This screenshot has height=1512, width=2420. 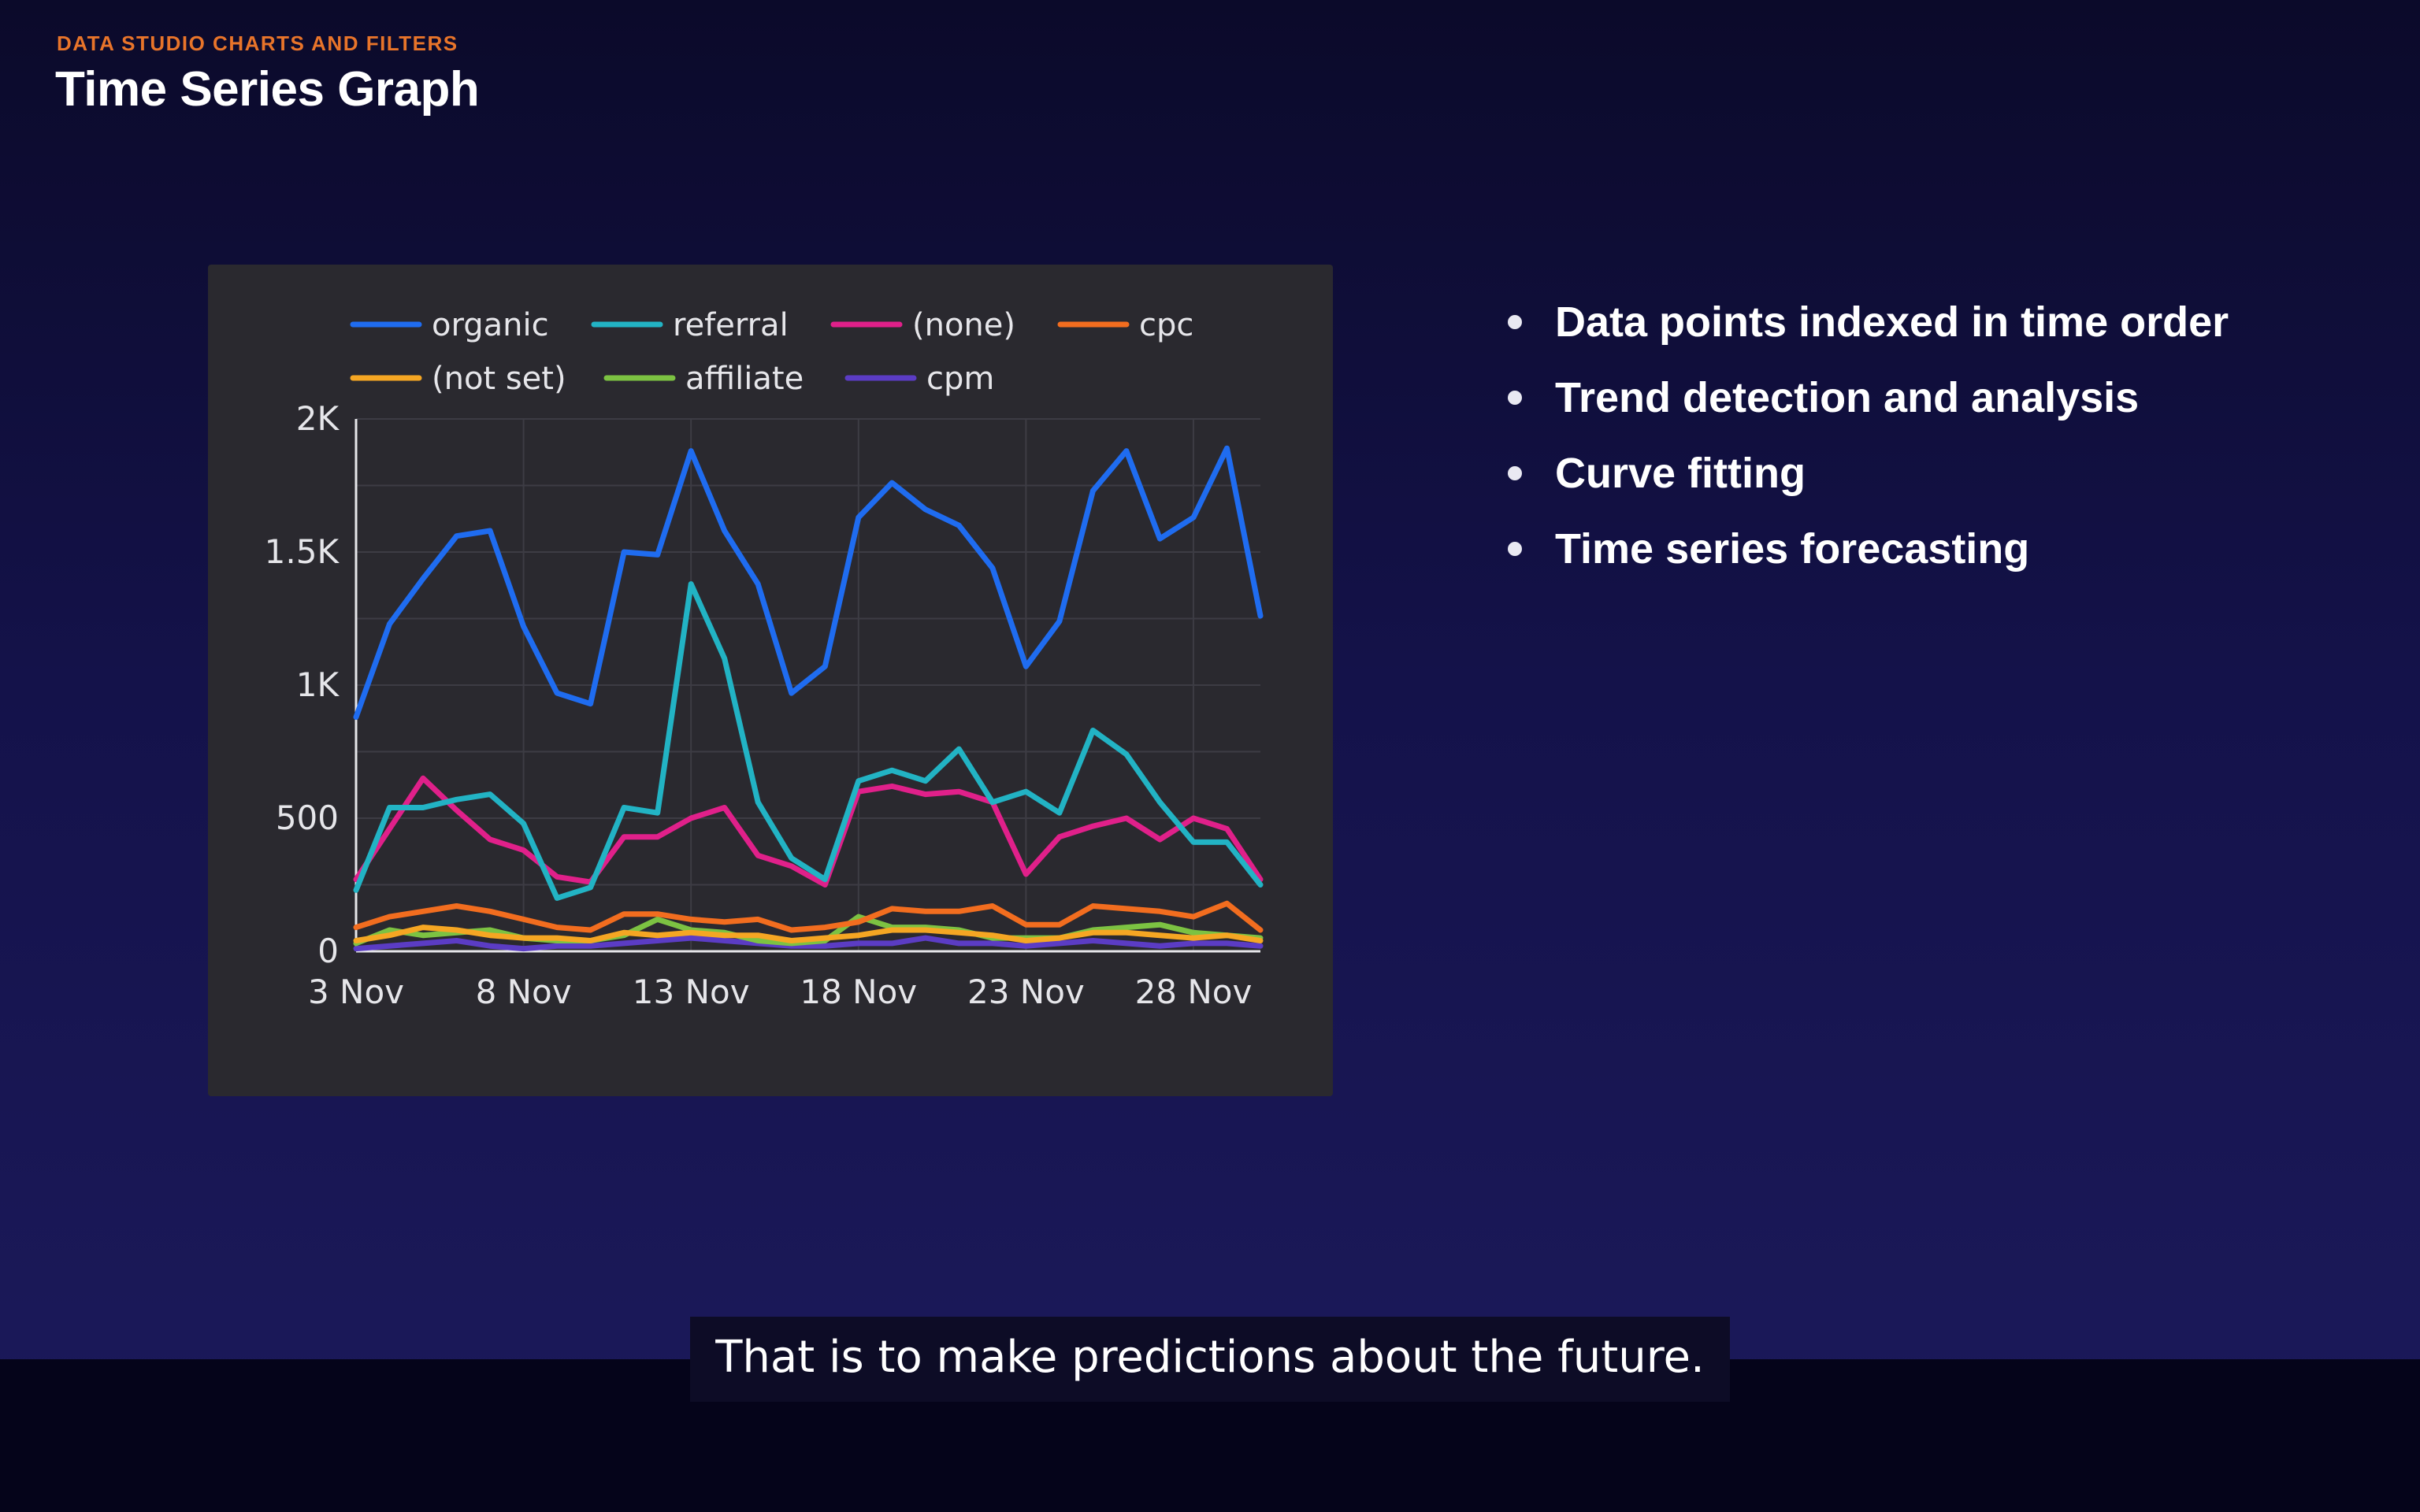 What do you see at coordinates (809, 943) in the screenshot?
I see `series-line-cpm` at bounding box center [809, 943].